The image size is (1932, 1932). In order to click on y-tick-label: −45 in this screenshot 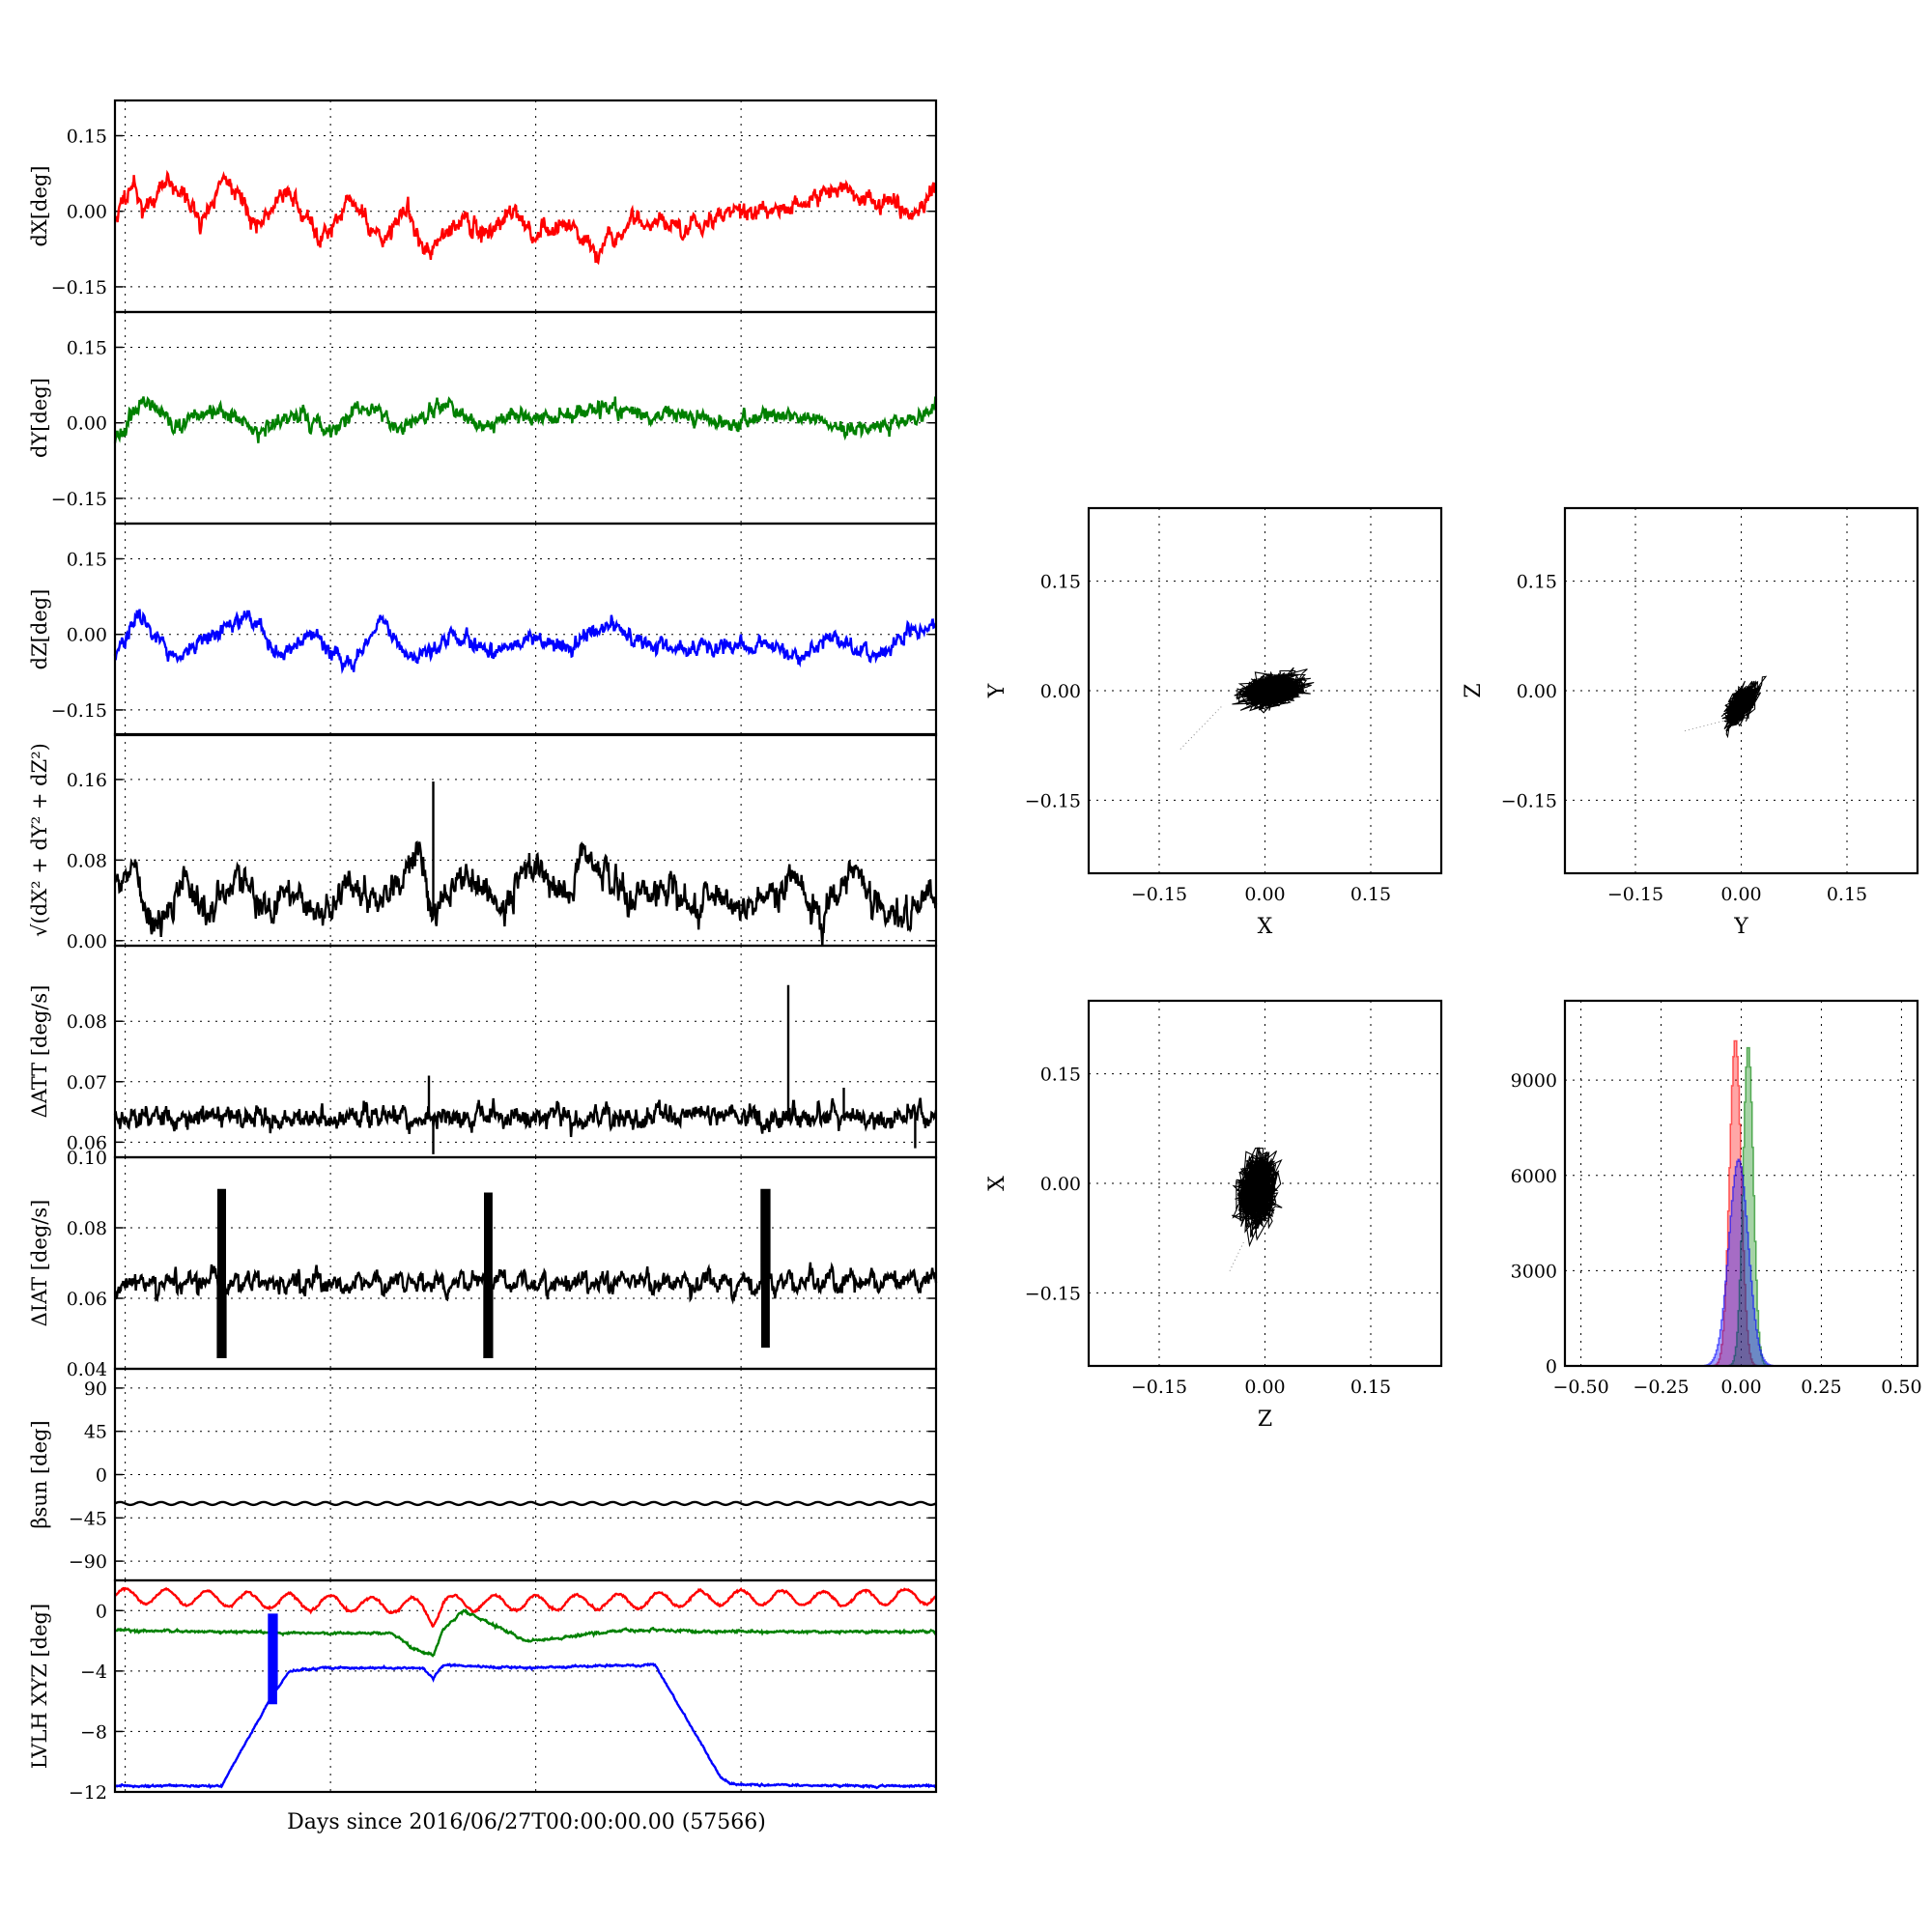, I will do `click(88, 1518)`.